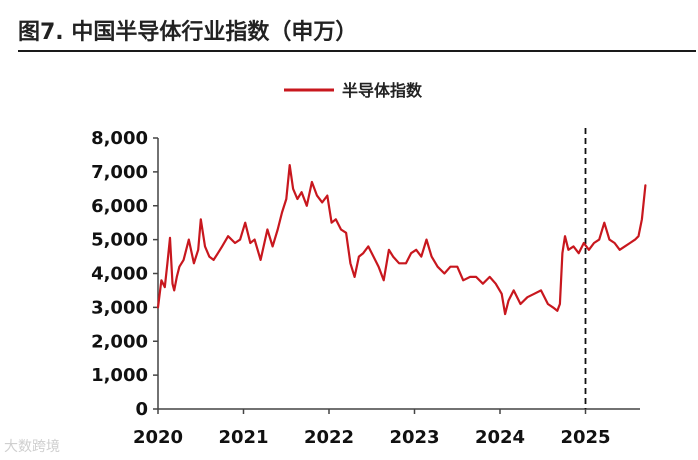 The image size is (698, 460). Describe the element at coordinates (188, 32) in the screenshot. I see `figure-title: 图7. 中国半导体行业指数（申万）` at that location.